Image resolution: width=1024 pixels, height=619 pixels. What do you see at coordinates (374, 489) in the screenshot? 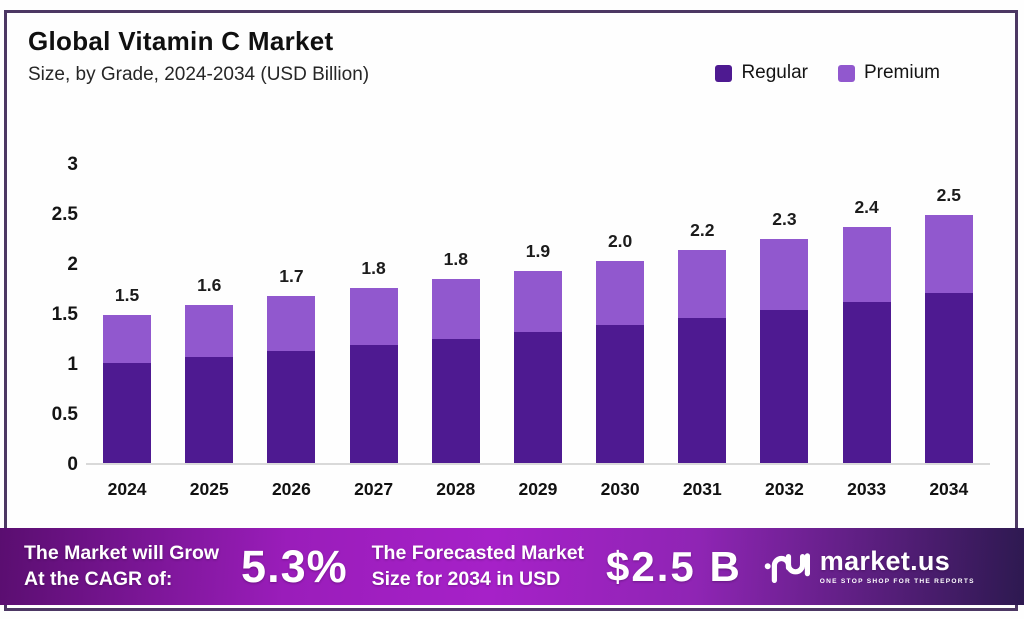
I see `x-axis-label: 2027` at bounding box center [374, 489].